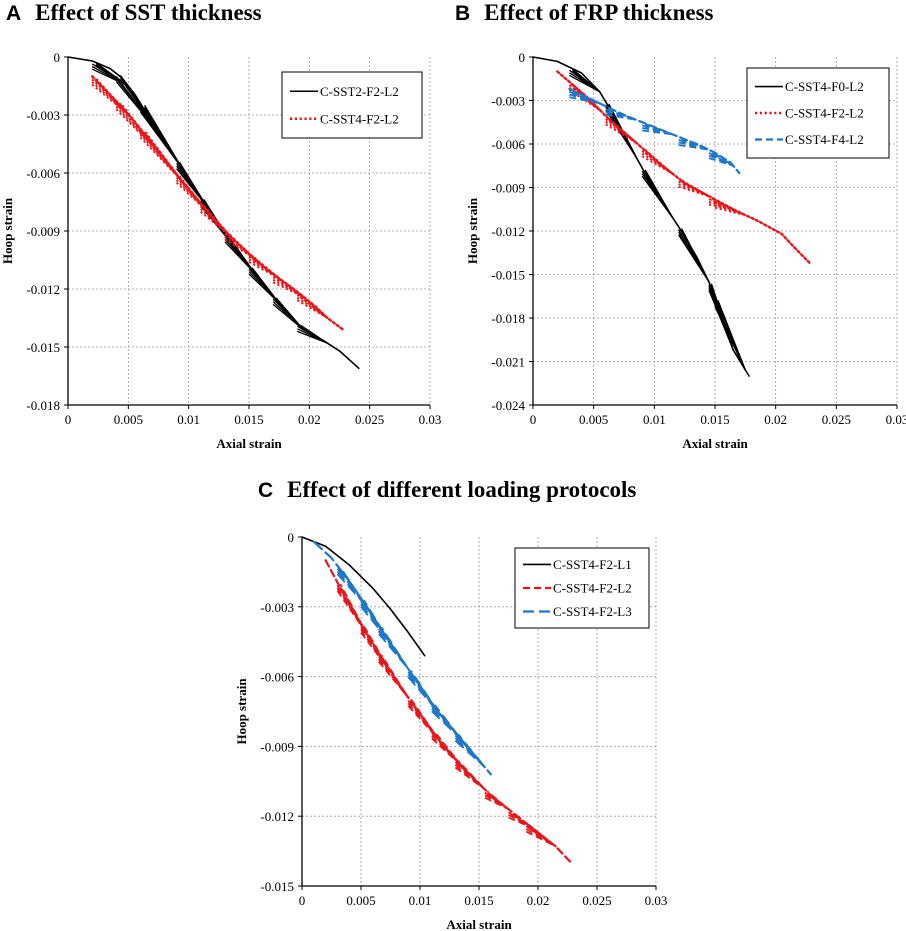  I want to click on series-C-SST2-F2-L2, so click(213, 213).